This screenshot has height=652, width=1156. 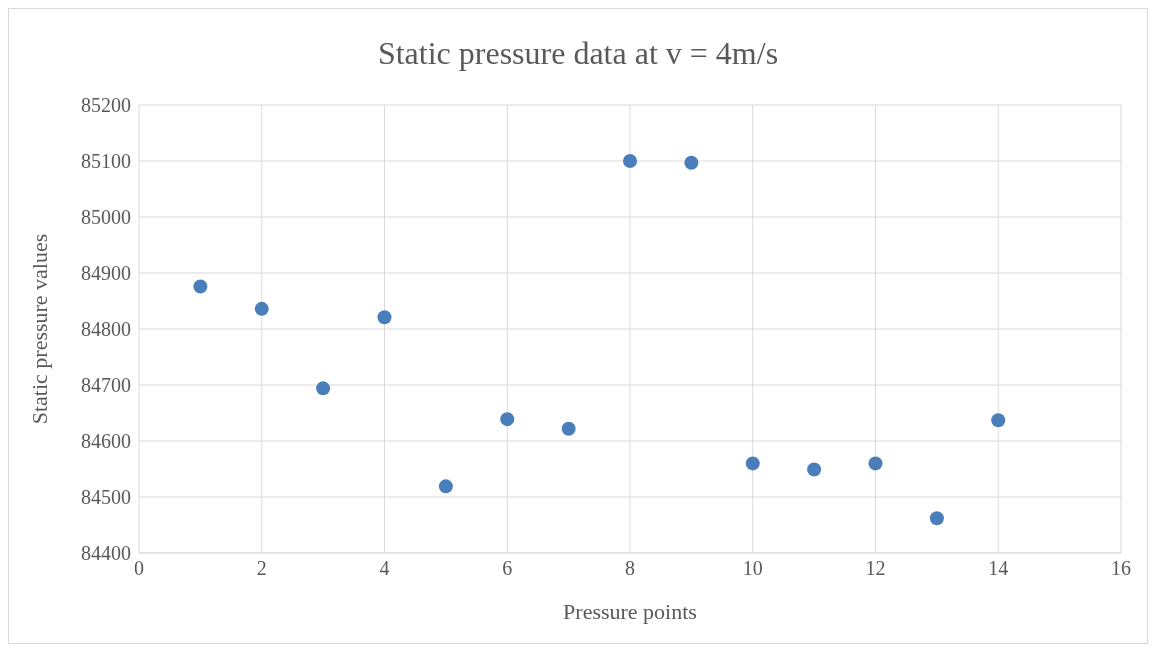 What do you see at coordinates (106, 329) in the screenshot?
I see `y-tick-label: 84800` at bounding box center [106, 329].